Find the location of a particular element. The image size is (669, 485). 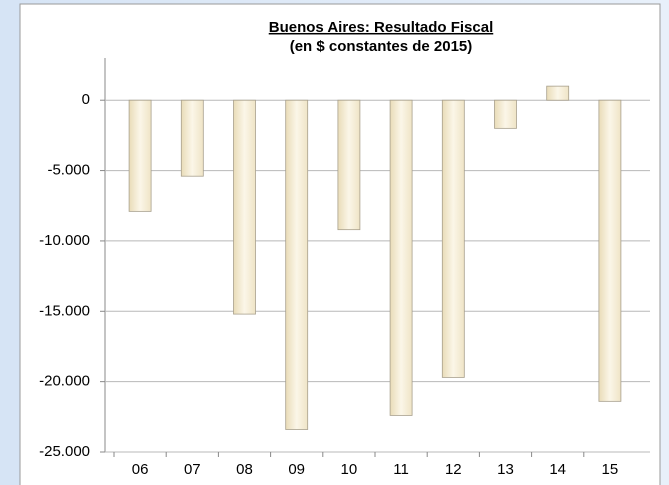

x-tick-label: 08 is located at coordinates (244, 469).